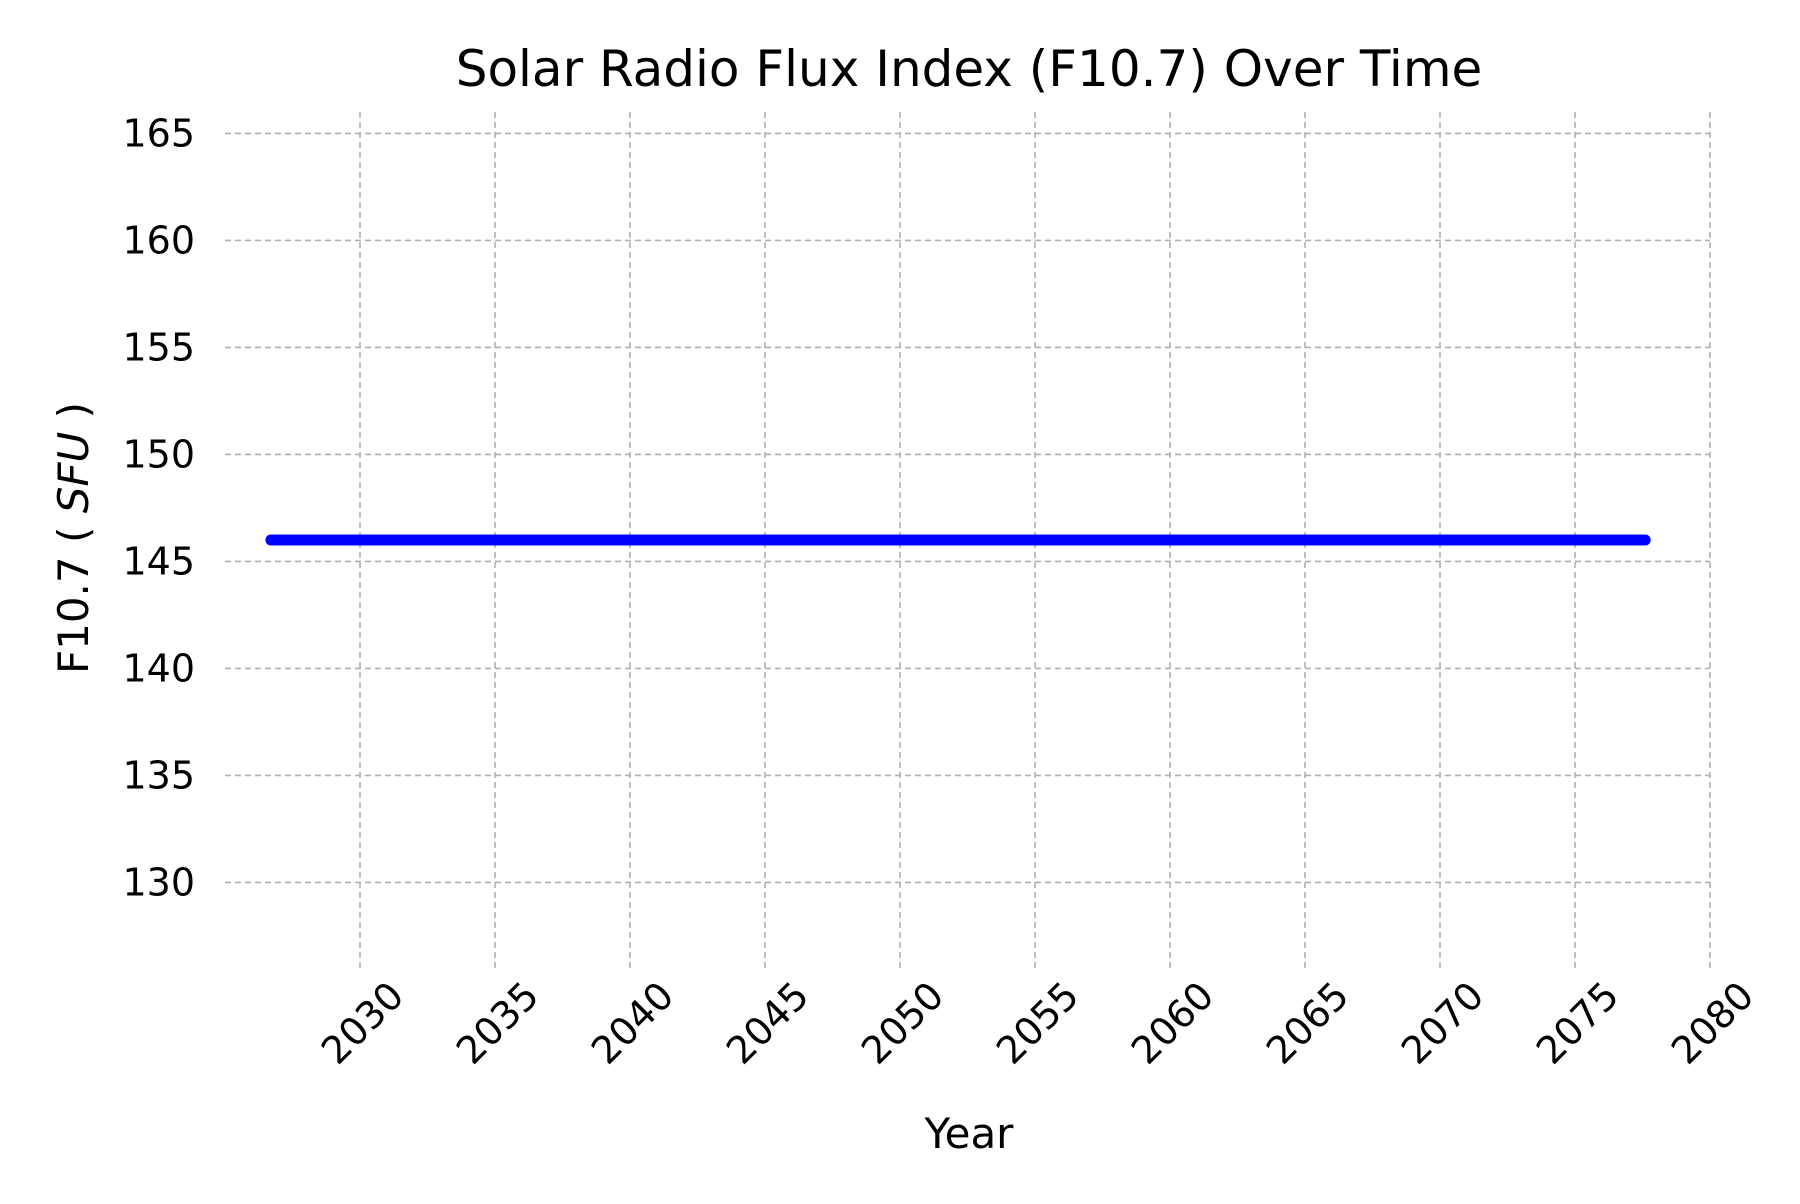  I want to click on x-tick-label-2065: 2065, so click(1308, 1023).